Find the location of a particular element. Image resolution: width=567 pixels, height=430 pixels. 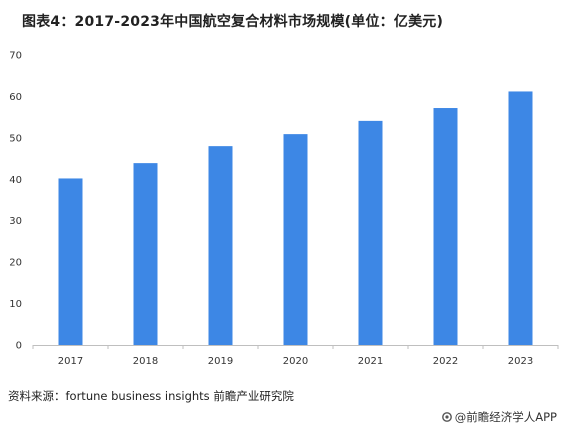

y-tick-label: 40 is located at coordinates (15, 180).